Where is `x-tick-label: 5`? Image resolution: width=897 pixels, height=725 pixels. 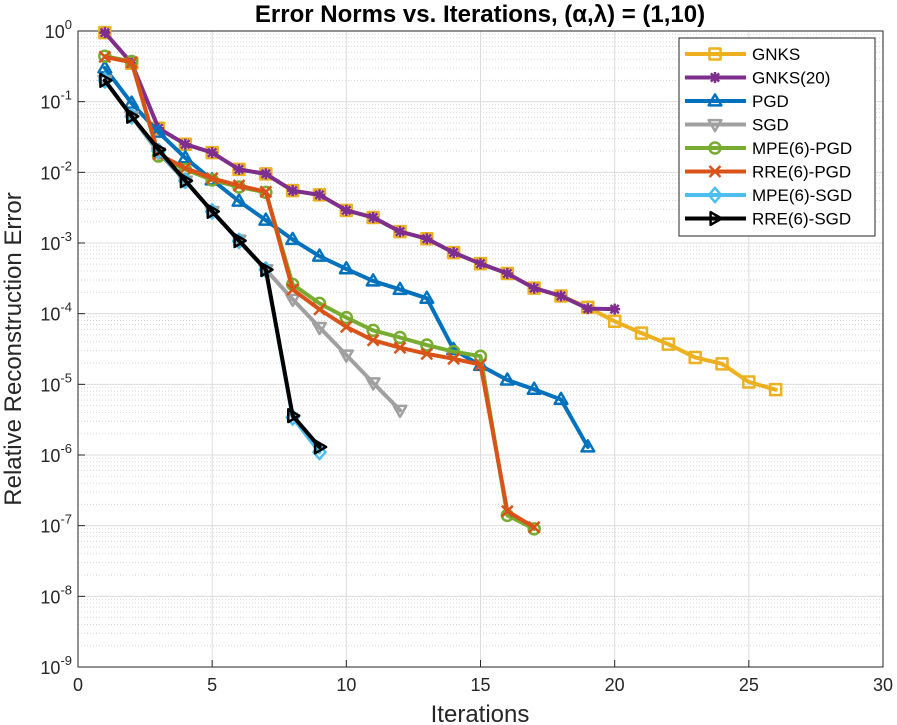
x-tick-label: 5 is located at coordinates (212, 685).